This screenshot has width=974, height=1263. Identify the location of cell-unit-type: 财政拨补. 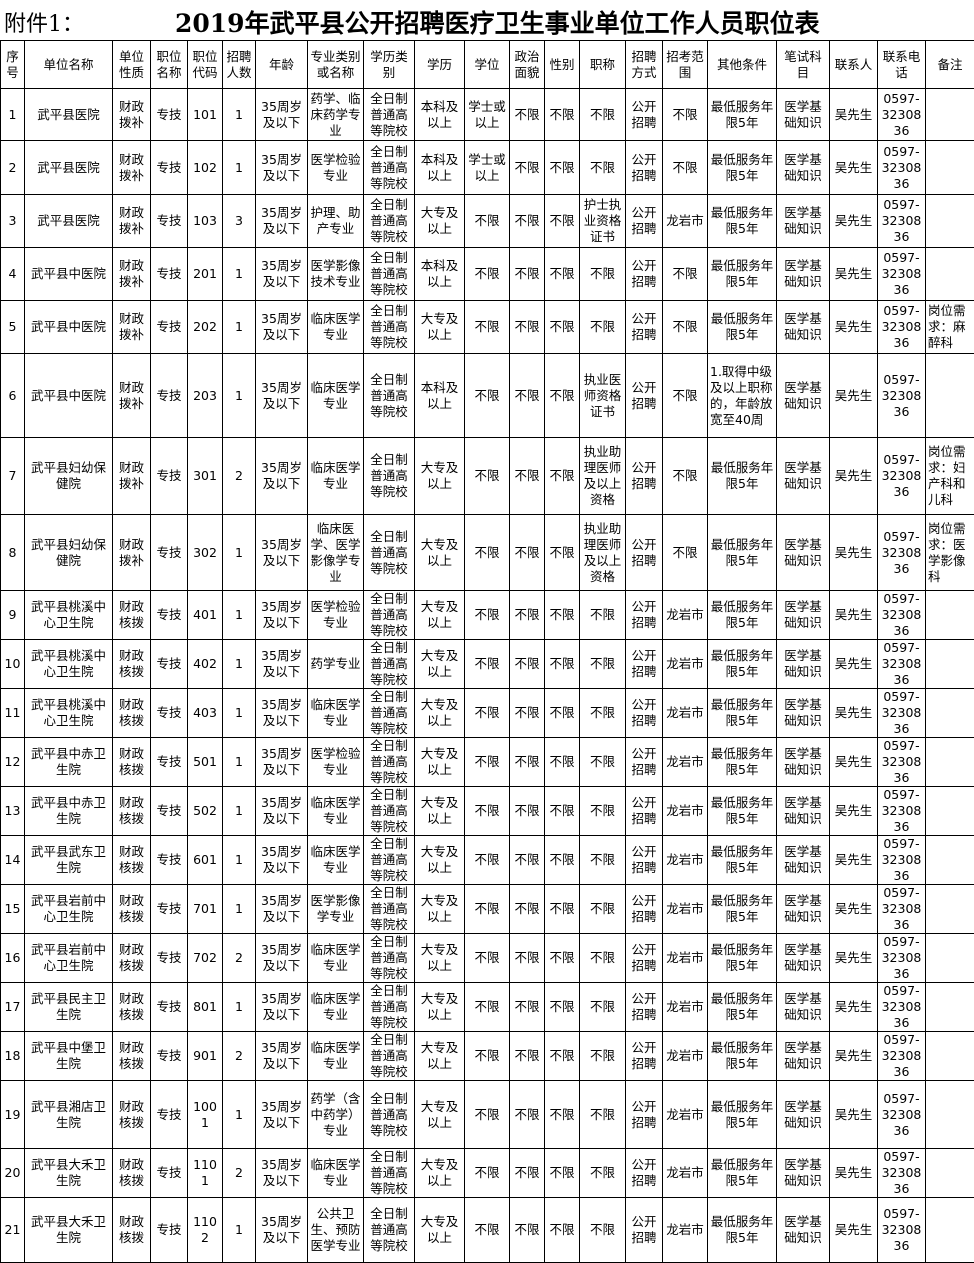
(132, 274).